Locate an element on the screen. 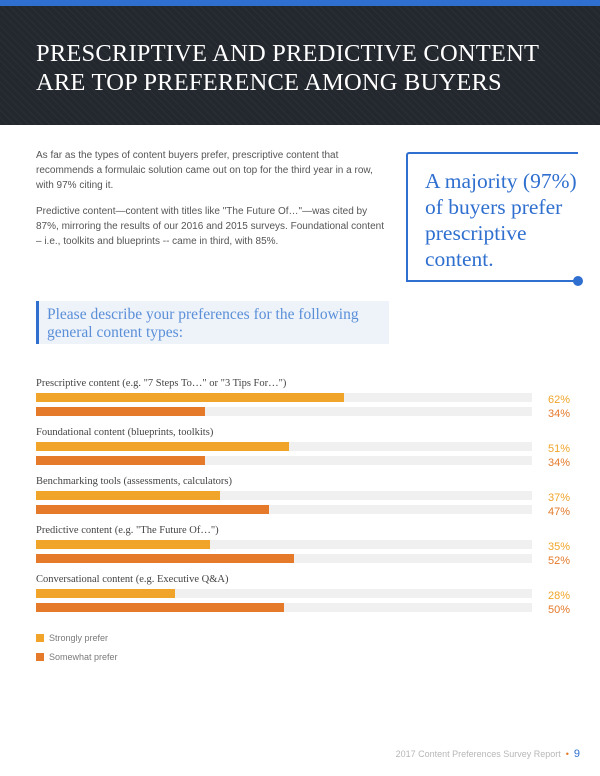 This screenshot has width=600, height=776. bar-value-label: 51% is located at coordinates (558, 449).